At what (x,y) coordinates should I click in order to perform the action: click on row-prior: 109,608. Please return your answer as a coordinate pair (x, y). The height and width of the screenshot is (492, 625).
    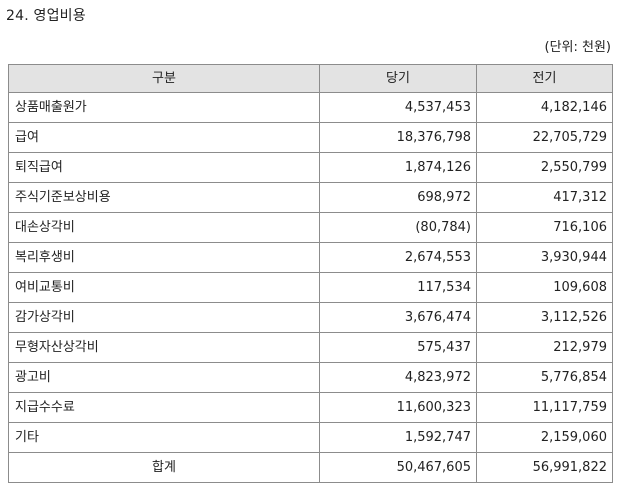
    Looking at the image, I should click on (544, 287).